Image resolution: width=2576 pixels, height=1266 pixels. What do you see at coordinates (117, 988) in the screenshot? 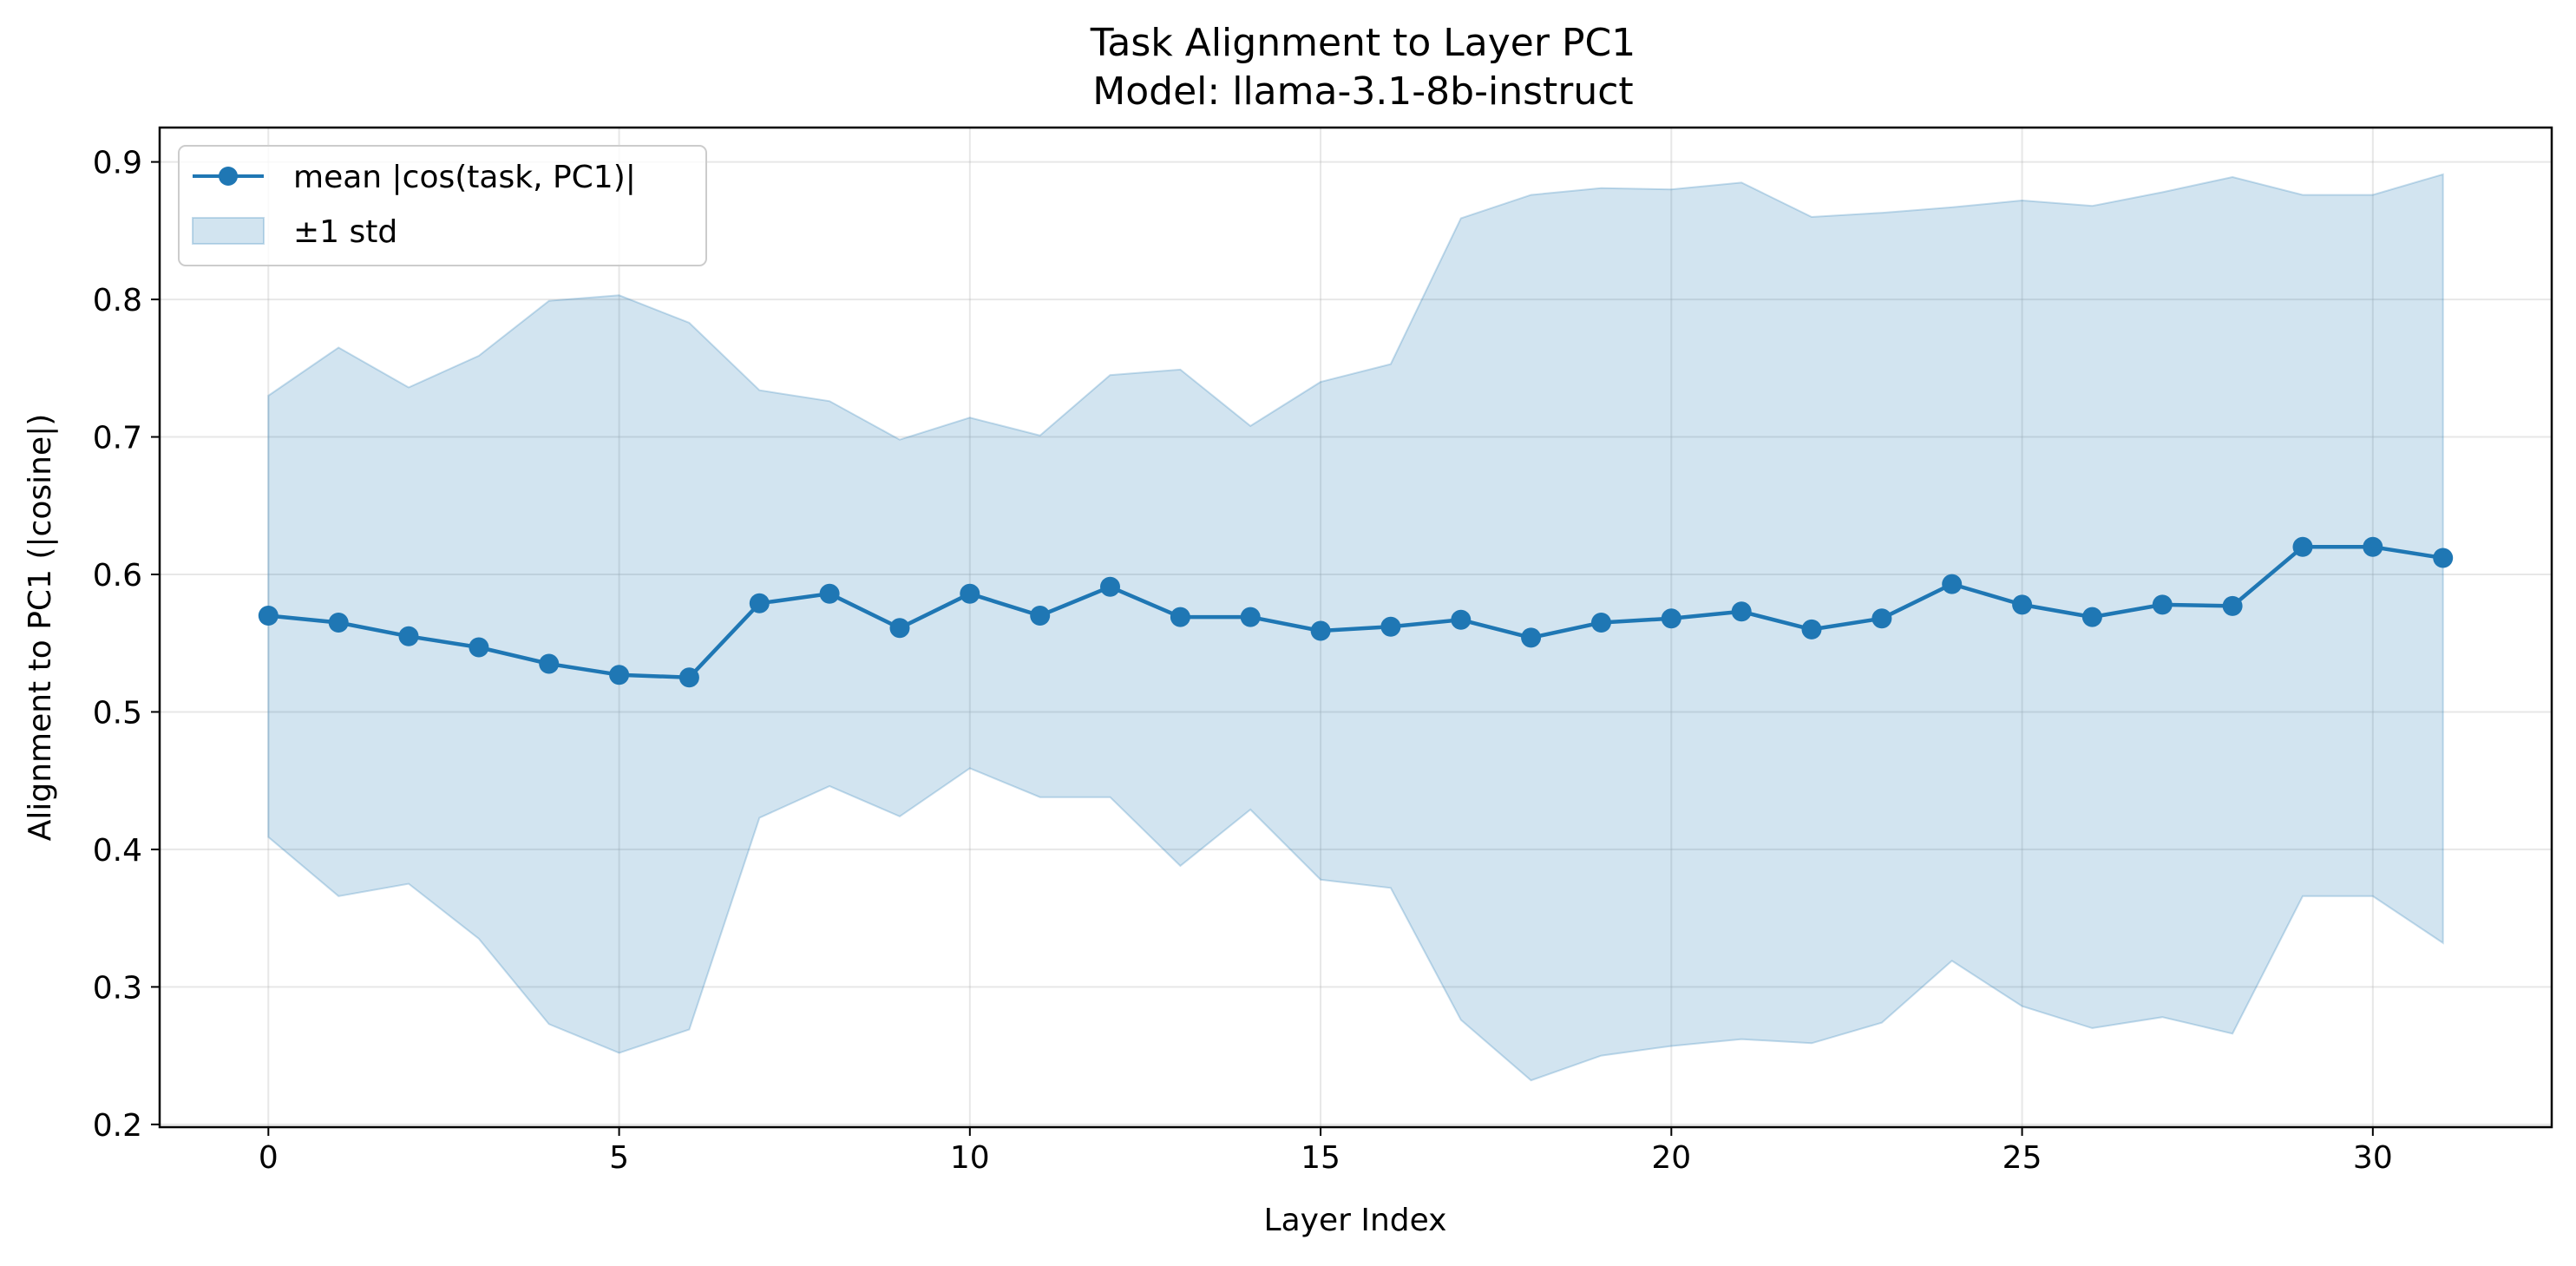
I see `y-tick-label: 0.3` at bounding box center [117, 988].